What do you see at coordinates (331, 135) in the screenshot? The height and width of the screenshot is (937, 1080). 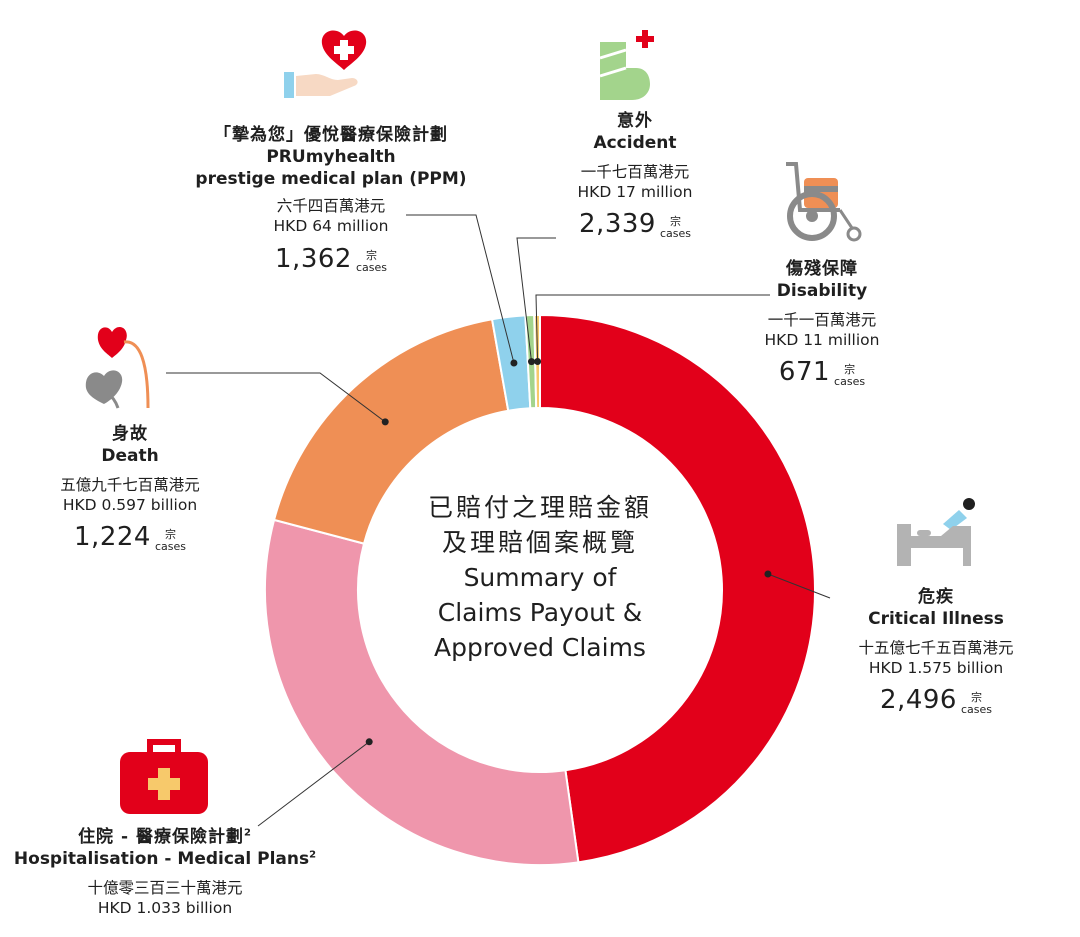 I see `ppm-name-zh: 「摯為您」優悅醫療保險計劃` at bounding box center [331, 135].